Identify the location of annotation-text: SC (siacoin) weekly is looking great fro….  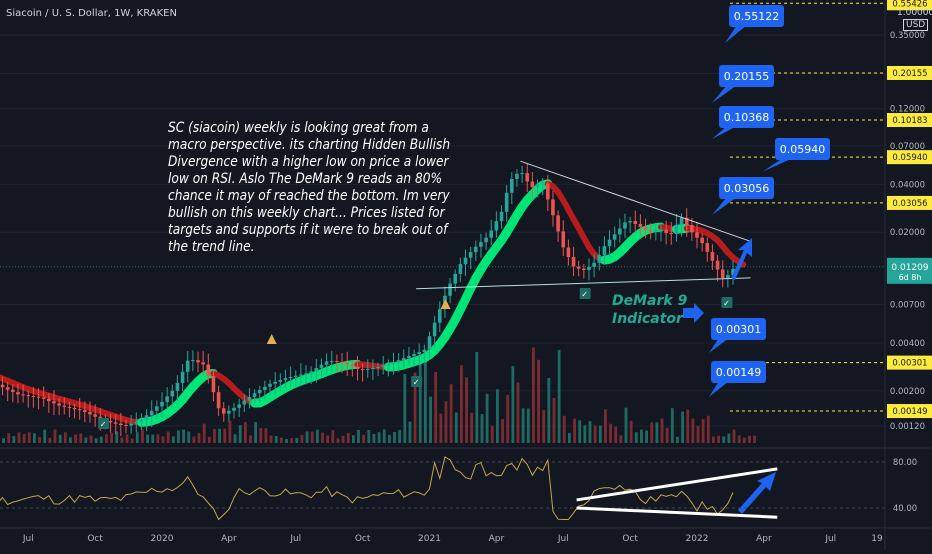
(310, 188).